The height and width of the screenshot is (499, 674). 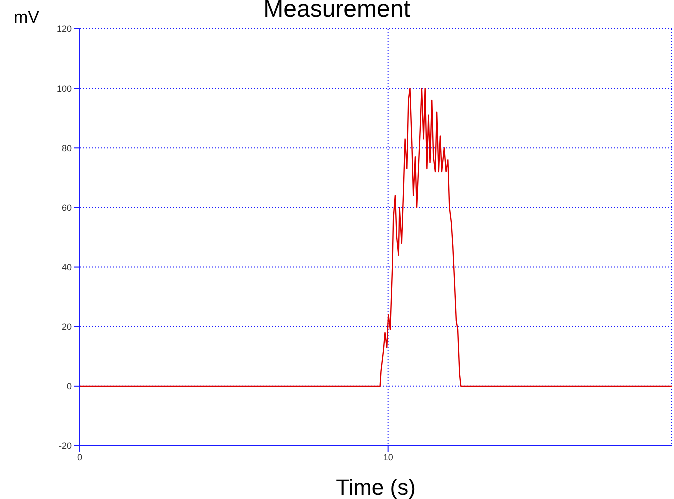 I want to click on y-tick-label: -20, so click(x=65, y=446).